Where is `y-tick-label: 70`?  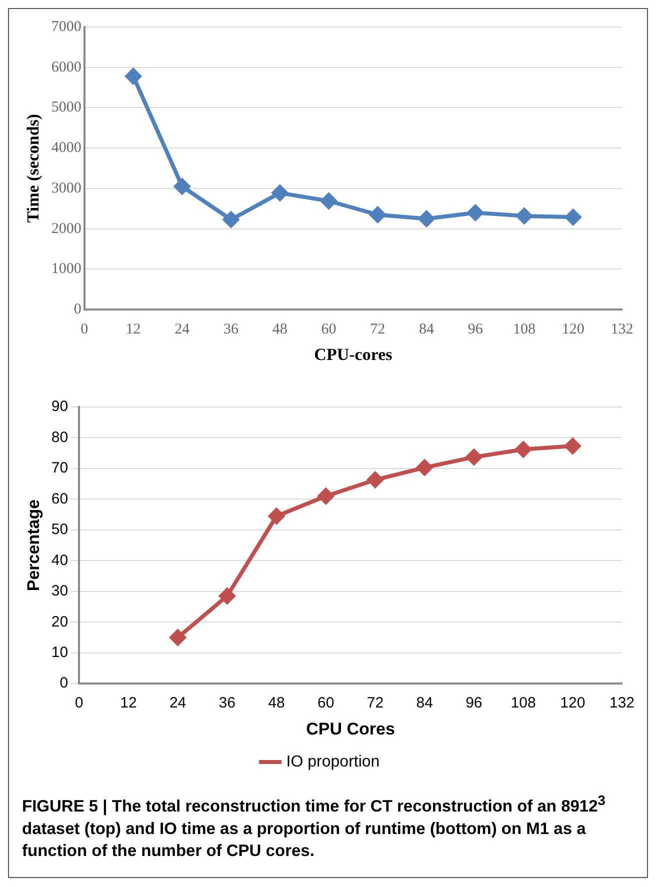
y-tick-label: 70 is located at coordinates (59, 468).